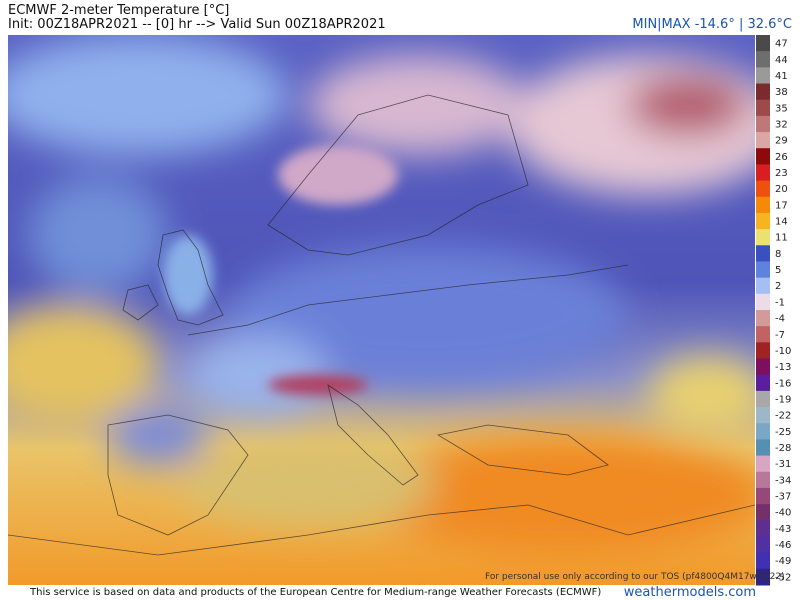 The image size is (800, 600). What do you see at coordinates (783, 561) in the screenshot?
I see `colorbar-label: -49` at bounding box center [783, 561].